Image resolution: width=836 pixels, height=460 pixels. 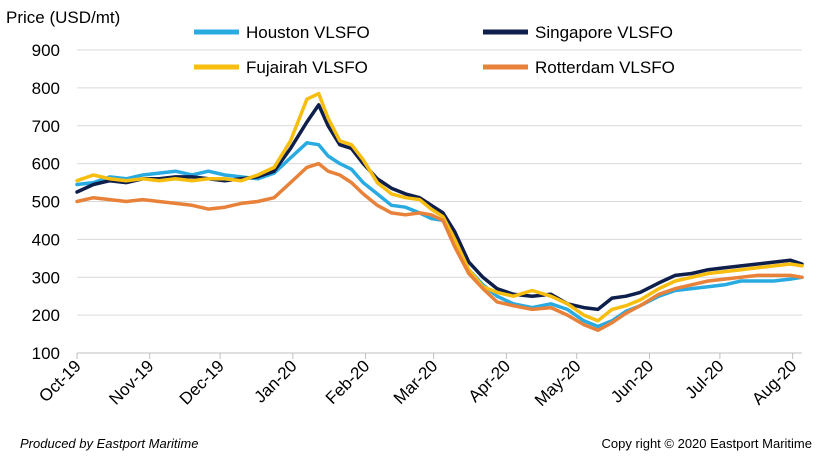 What do you see at coordinates (706, 443) in the screenshot?
I see `footer-copyright: Copy right © 2020 Eastport Maritime` at bounding box center [706, 443].